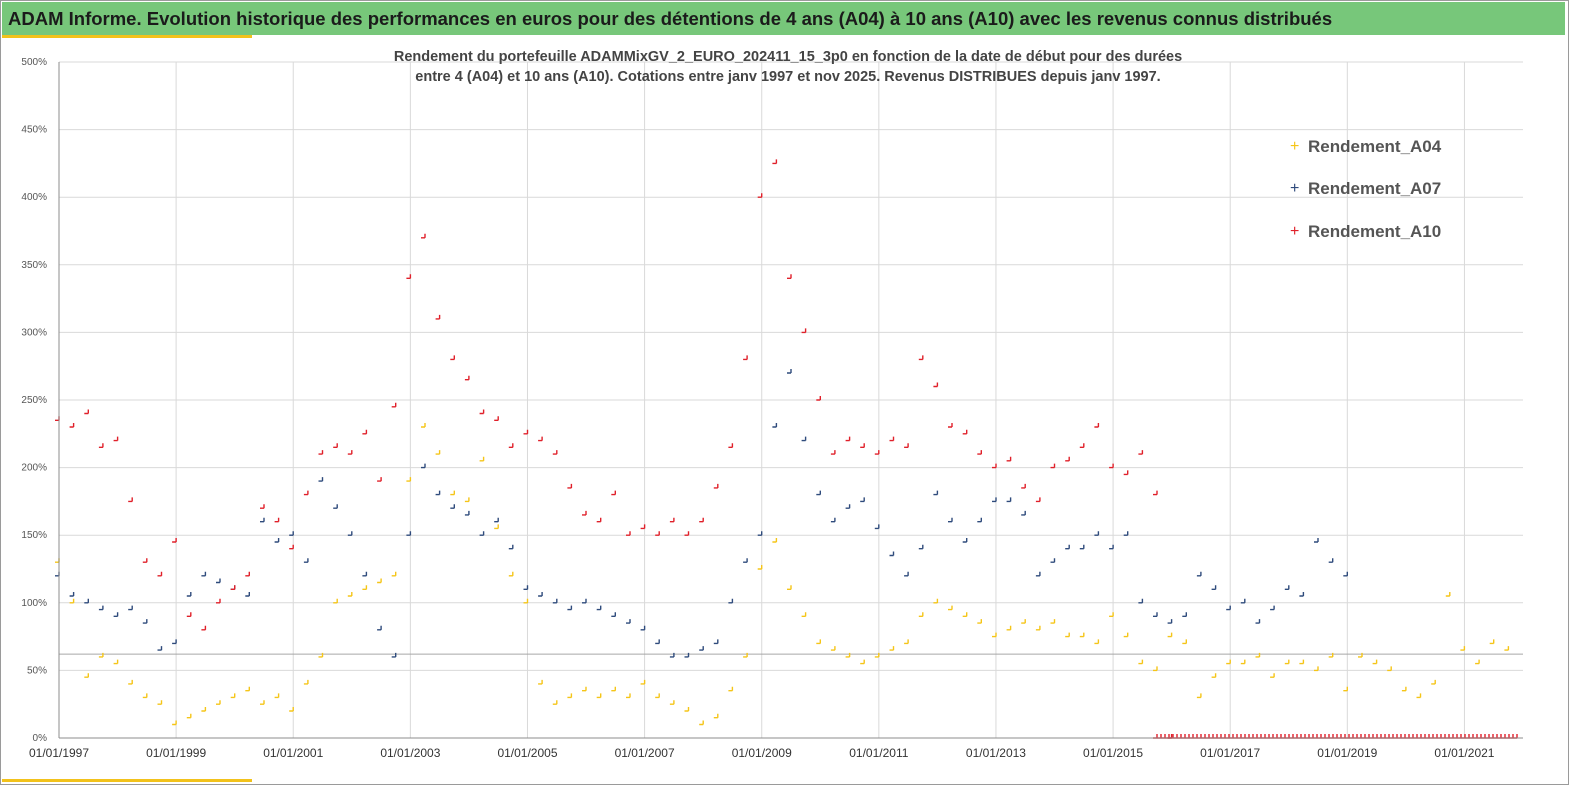 This screenshot has width=1569, height=785. What do you see at coordinates (1113, 753) in the screenshot?
I see `x-tick-label: 01/01/2015` at bounding box center [1113, 753].